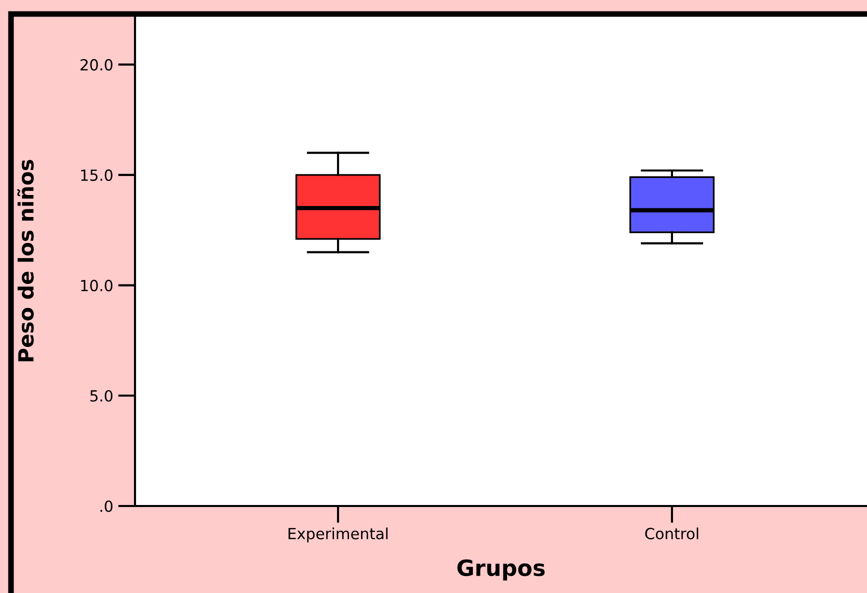 The width and height of the screenshot is (867, 593). What do you see at coordinates (338, 535) in the screenshot?
I see `x-tick-label: Experimental` at bounding box center [338, 535].